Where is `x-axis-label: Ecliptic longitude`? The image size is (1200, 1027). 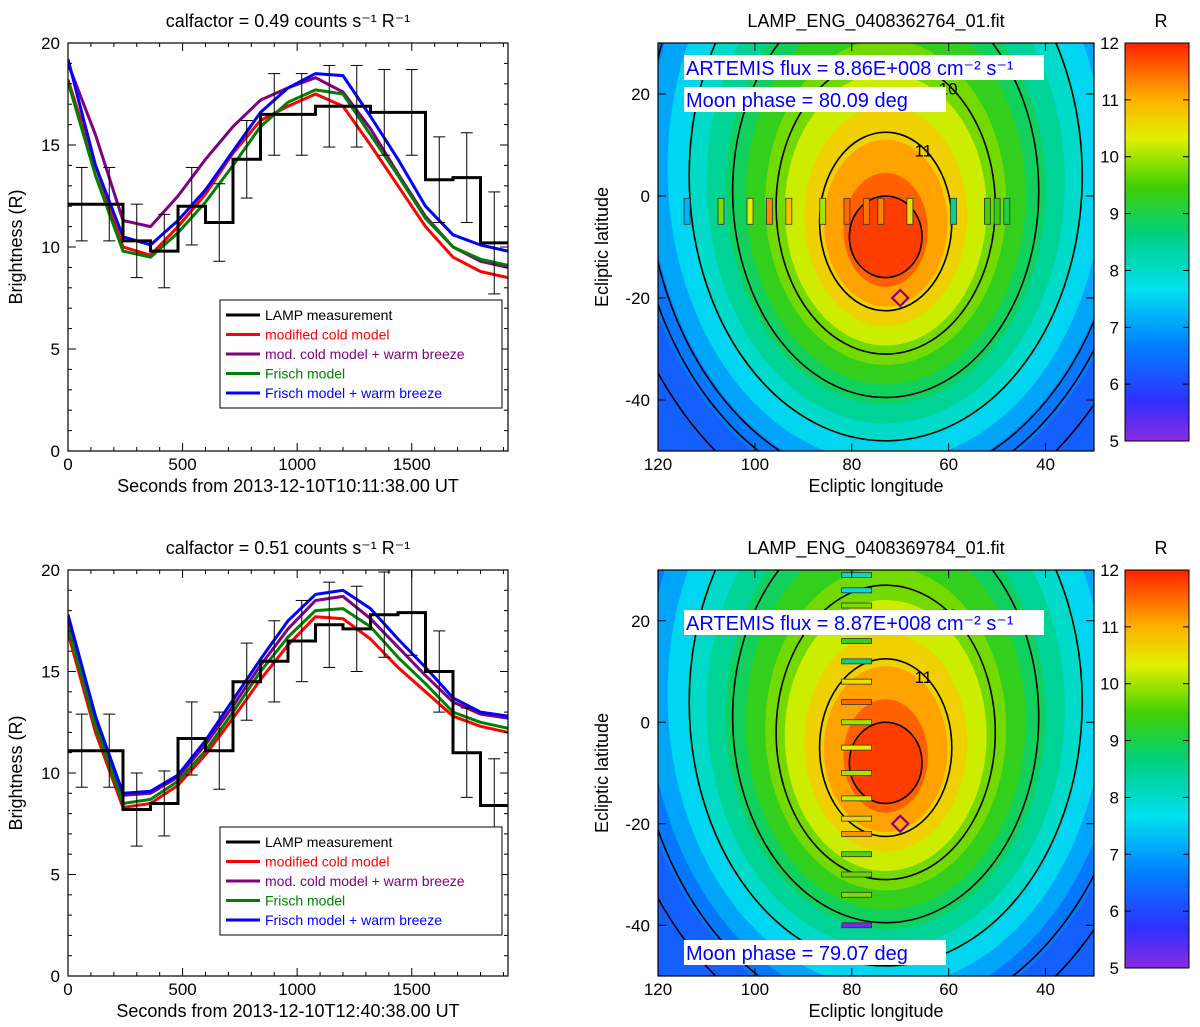
x-axis-label: Ecliptic longitude is located at coordinates (875, 486).